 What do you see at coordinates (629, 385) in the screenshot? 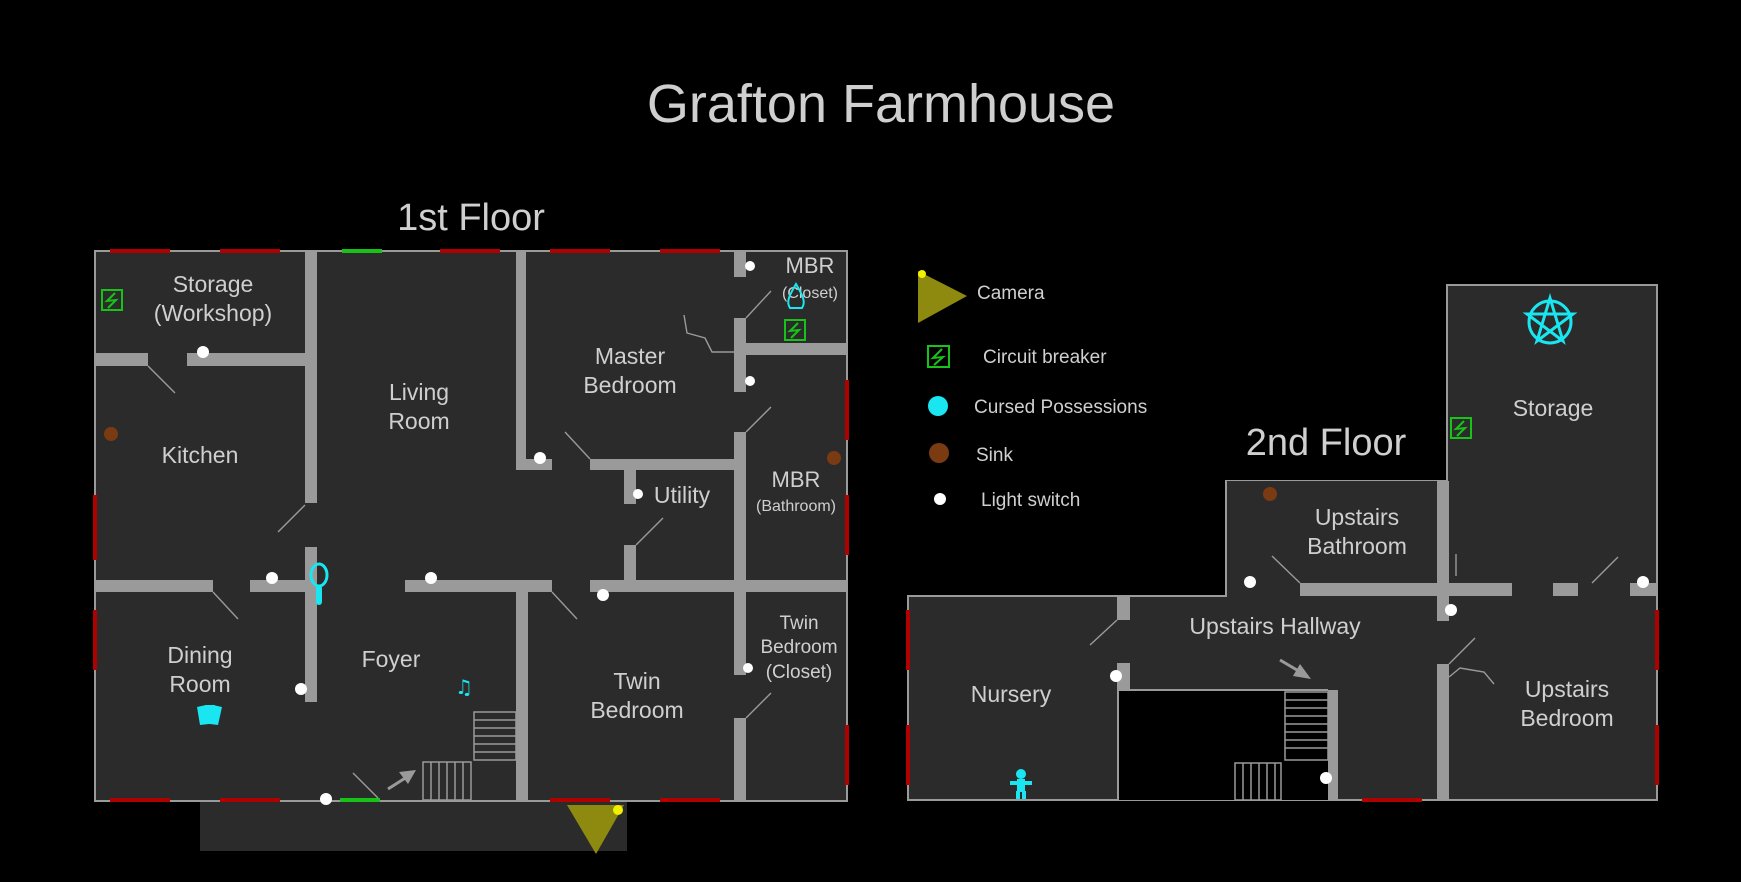
I see `room-master-bedroom-sub: Bedroom` at bounding box center [629, 385].